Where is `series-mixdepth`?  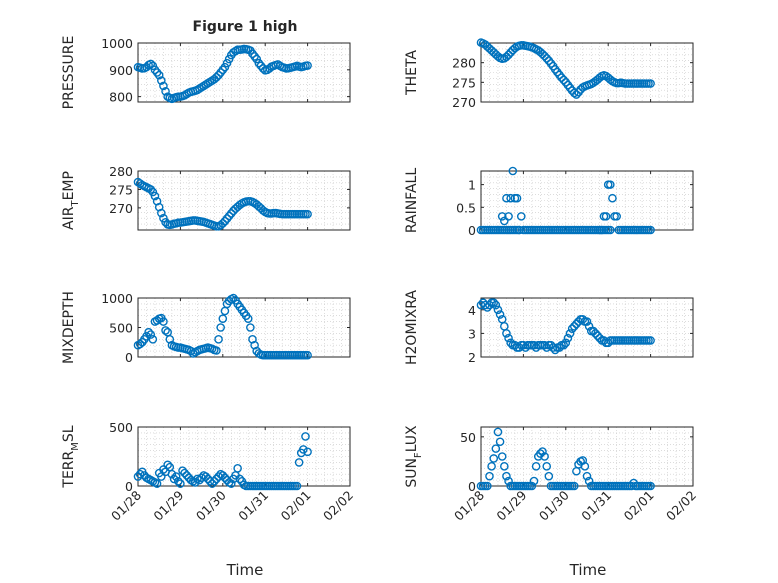 series-mixdepth is located at coordinates (222, 326).